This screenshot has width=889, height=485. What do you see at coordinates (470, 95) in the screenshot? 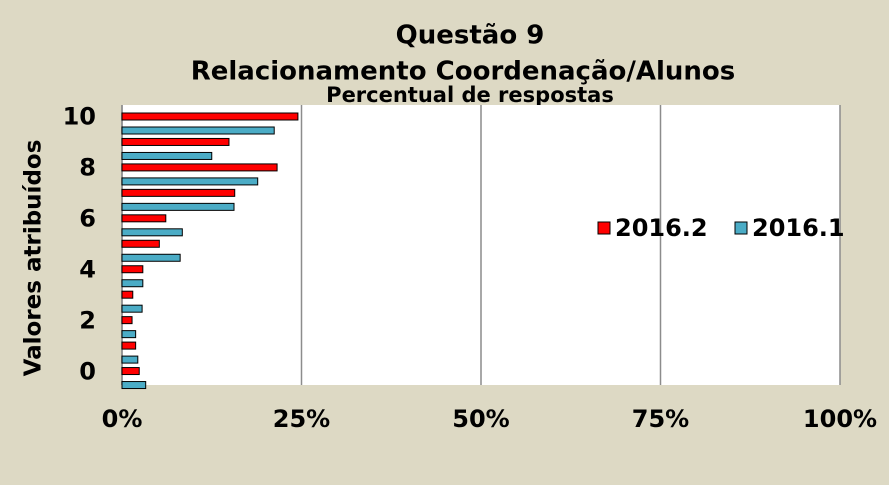
I see `x-axis-label: Percentual de respostas` at bounding box center [470, 95].